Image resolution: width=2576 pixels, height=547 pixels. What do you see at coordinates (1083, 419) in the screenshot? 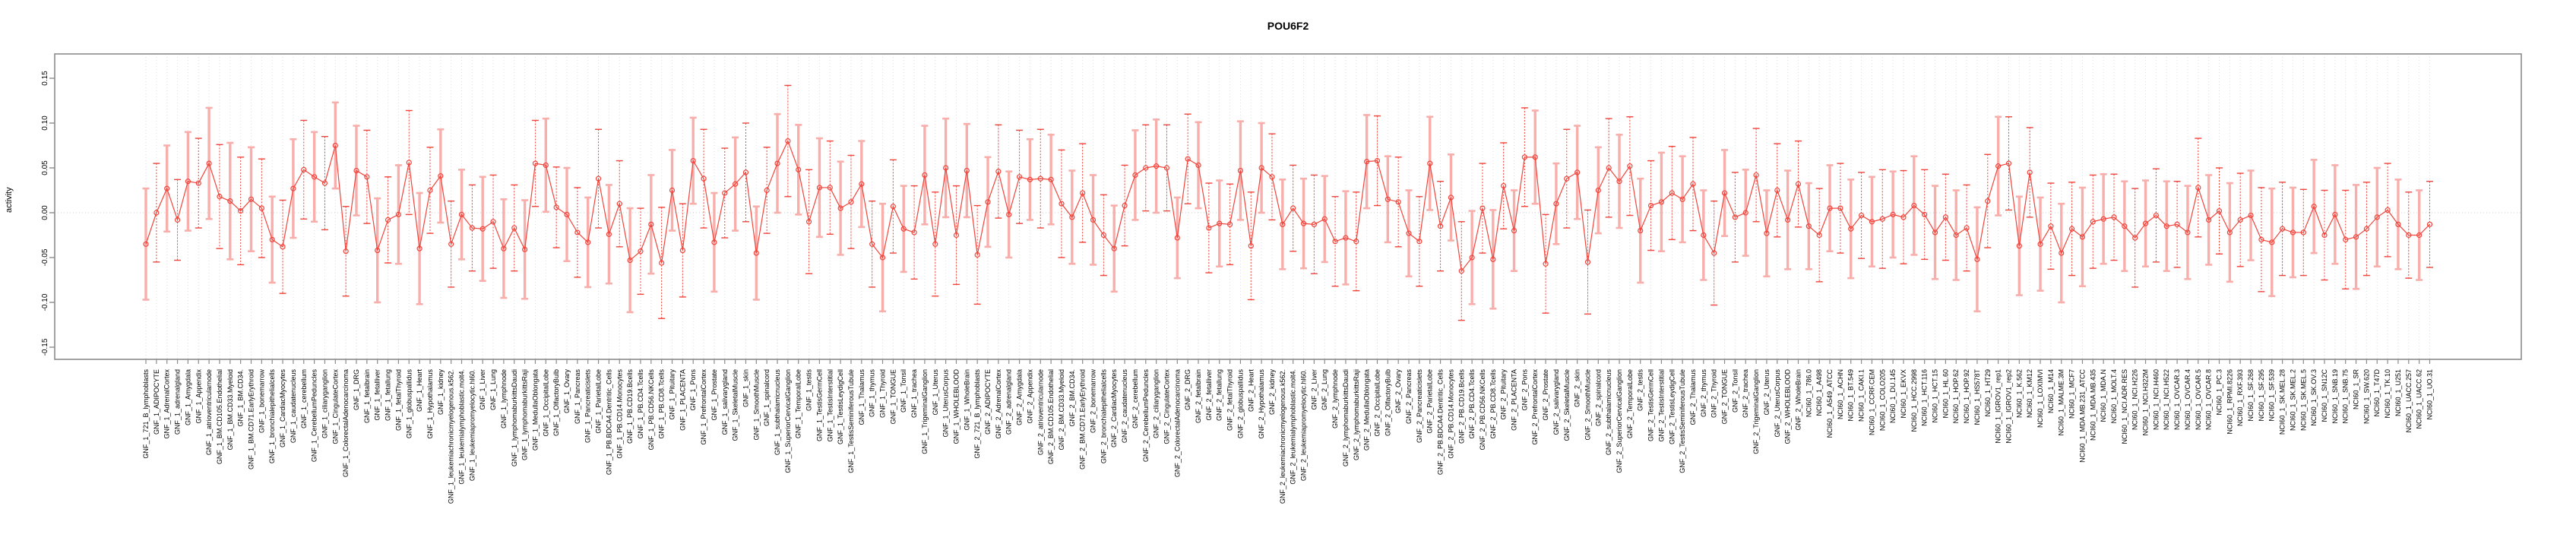
I see `x-category-label: GNF_2_BM.CD71.EarlyErythroid` at bounding box center [1083, 419].